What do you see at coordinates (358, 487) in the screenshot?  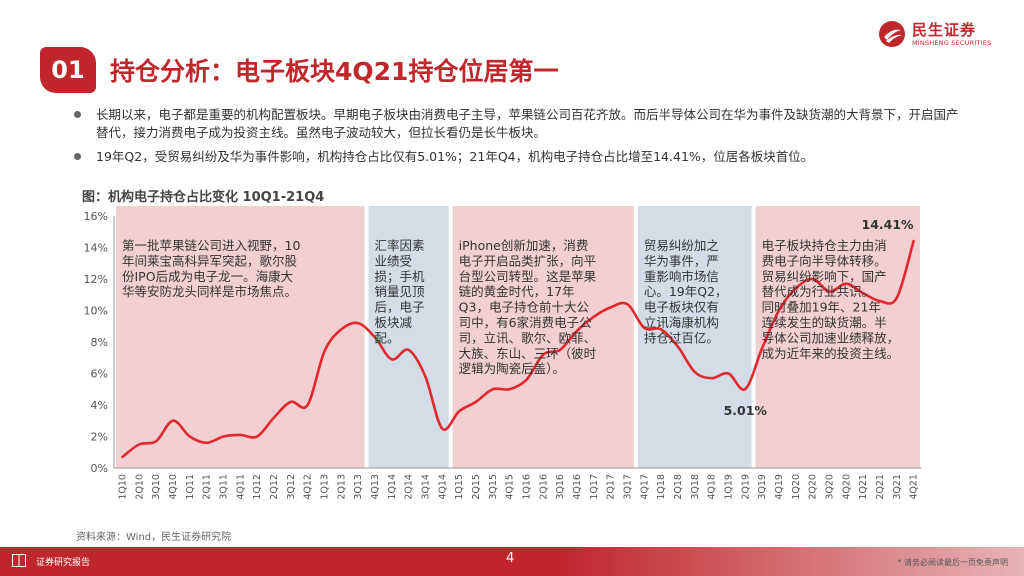 I see `x-tick-label: 3Q13` at bounding box center [358, 487].